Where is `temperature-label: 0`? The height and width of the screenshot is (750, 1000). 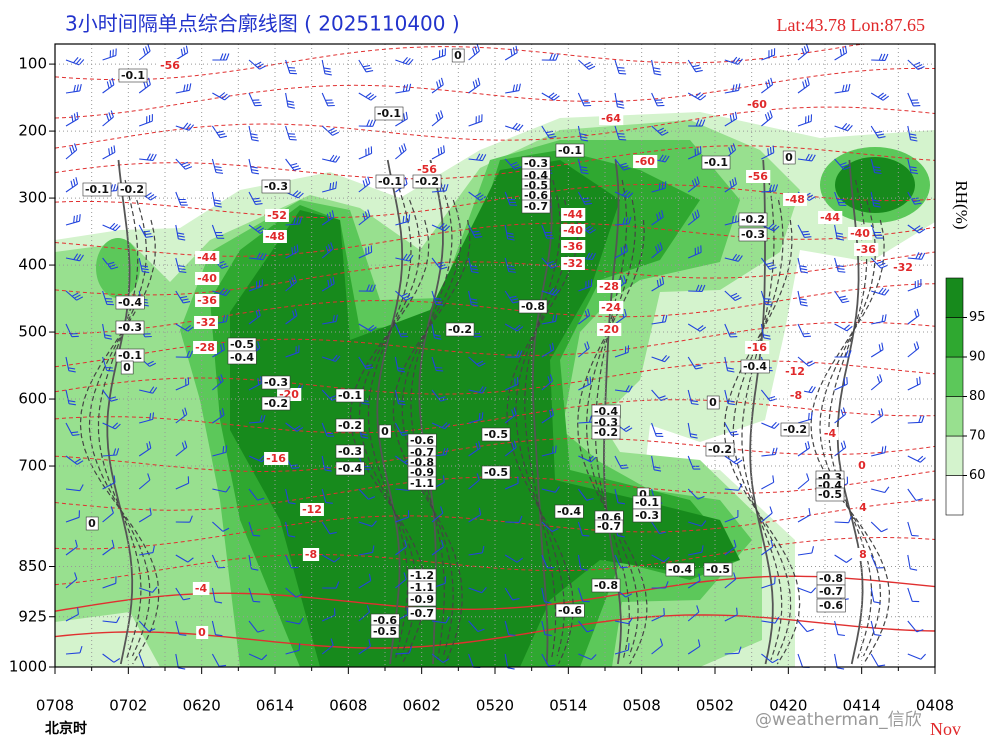
temperature-label: 0 is located at coordinates (202, 632).